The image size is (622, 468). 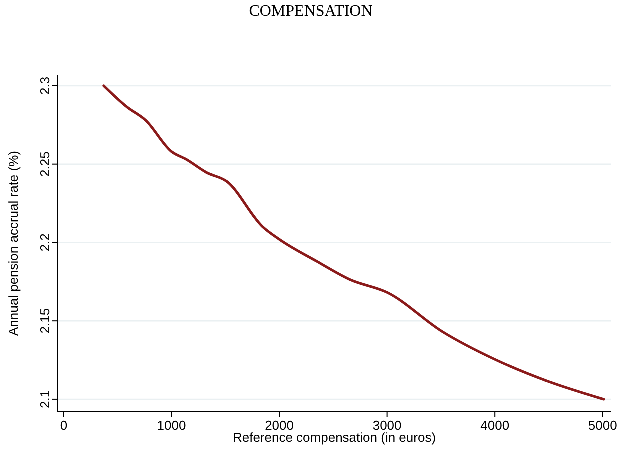 I want to click on x-tick-label: 0, so click(x=64, y=425).